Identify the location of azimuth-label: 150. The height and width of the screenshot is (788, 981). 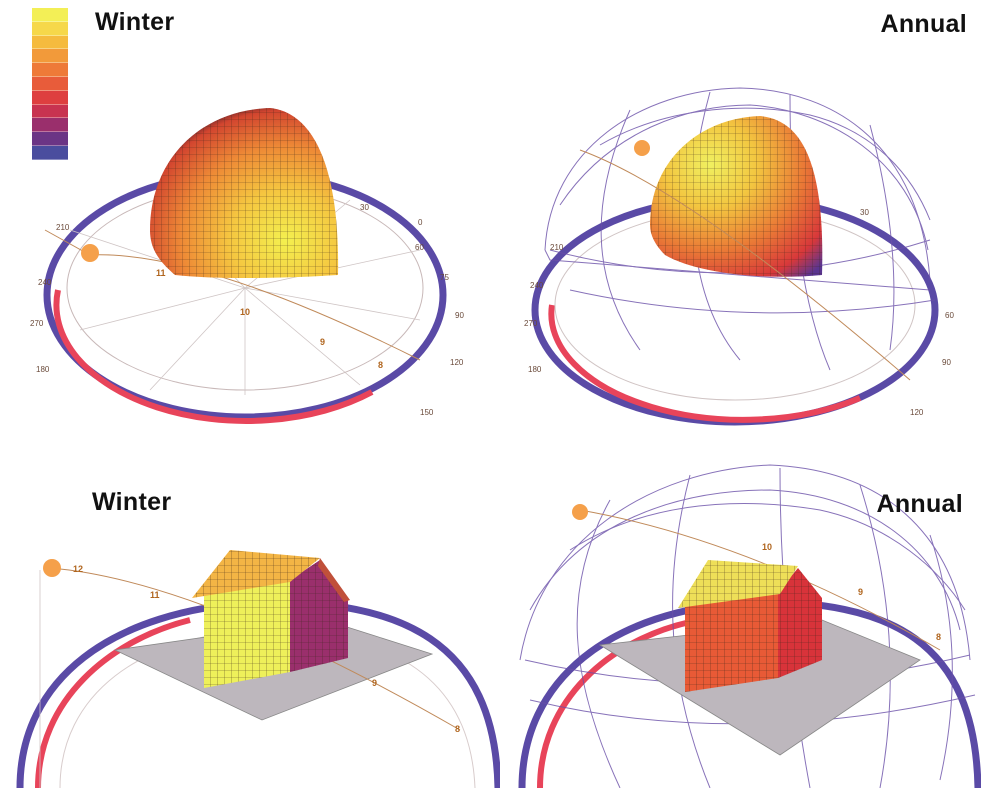
(427, 412).